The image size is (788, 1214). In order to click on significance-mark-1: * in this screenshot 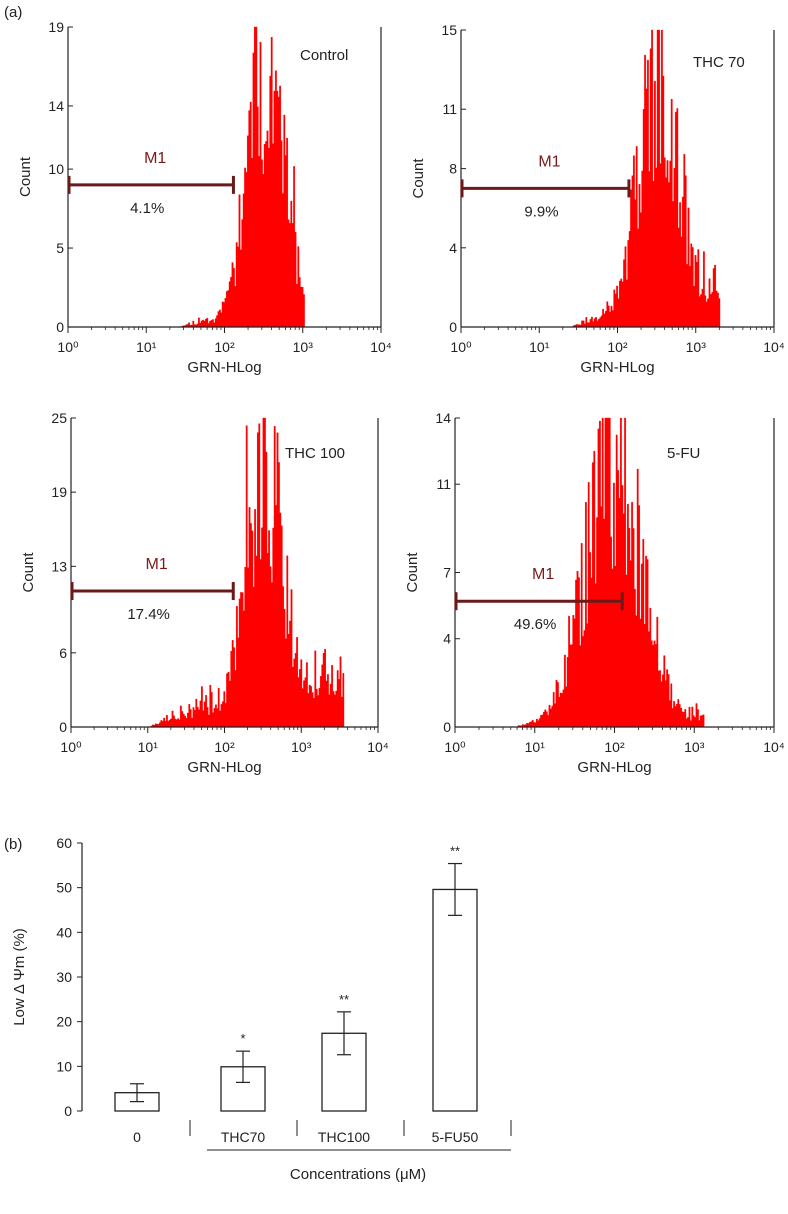, I will do `click(242, 1038)`.